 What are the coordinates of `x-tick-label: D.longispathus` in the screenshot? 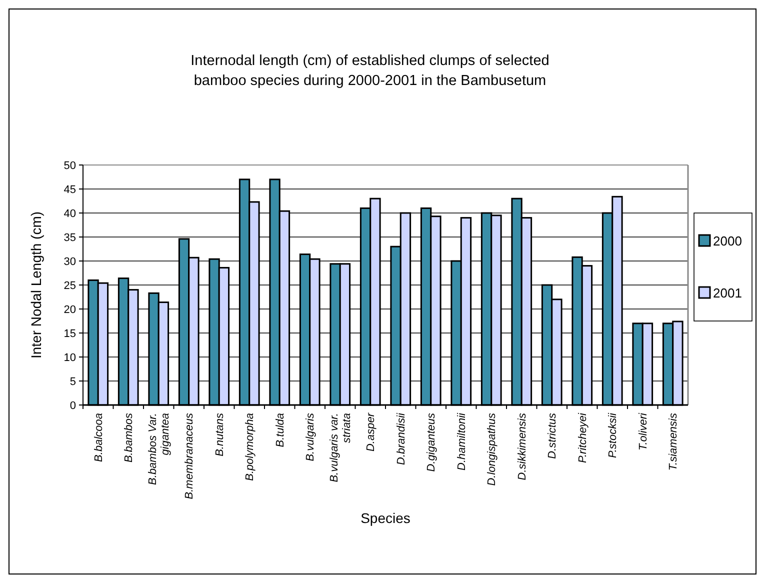 It's located at (492, 449).